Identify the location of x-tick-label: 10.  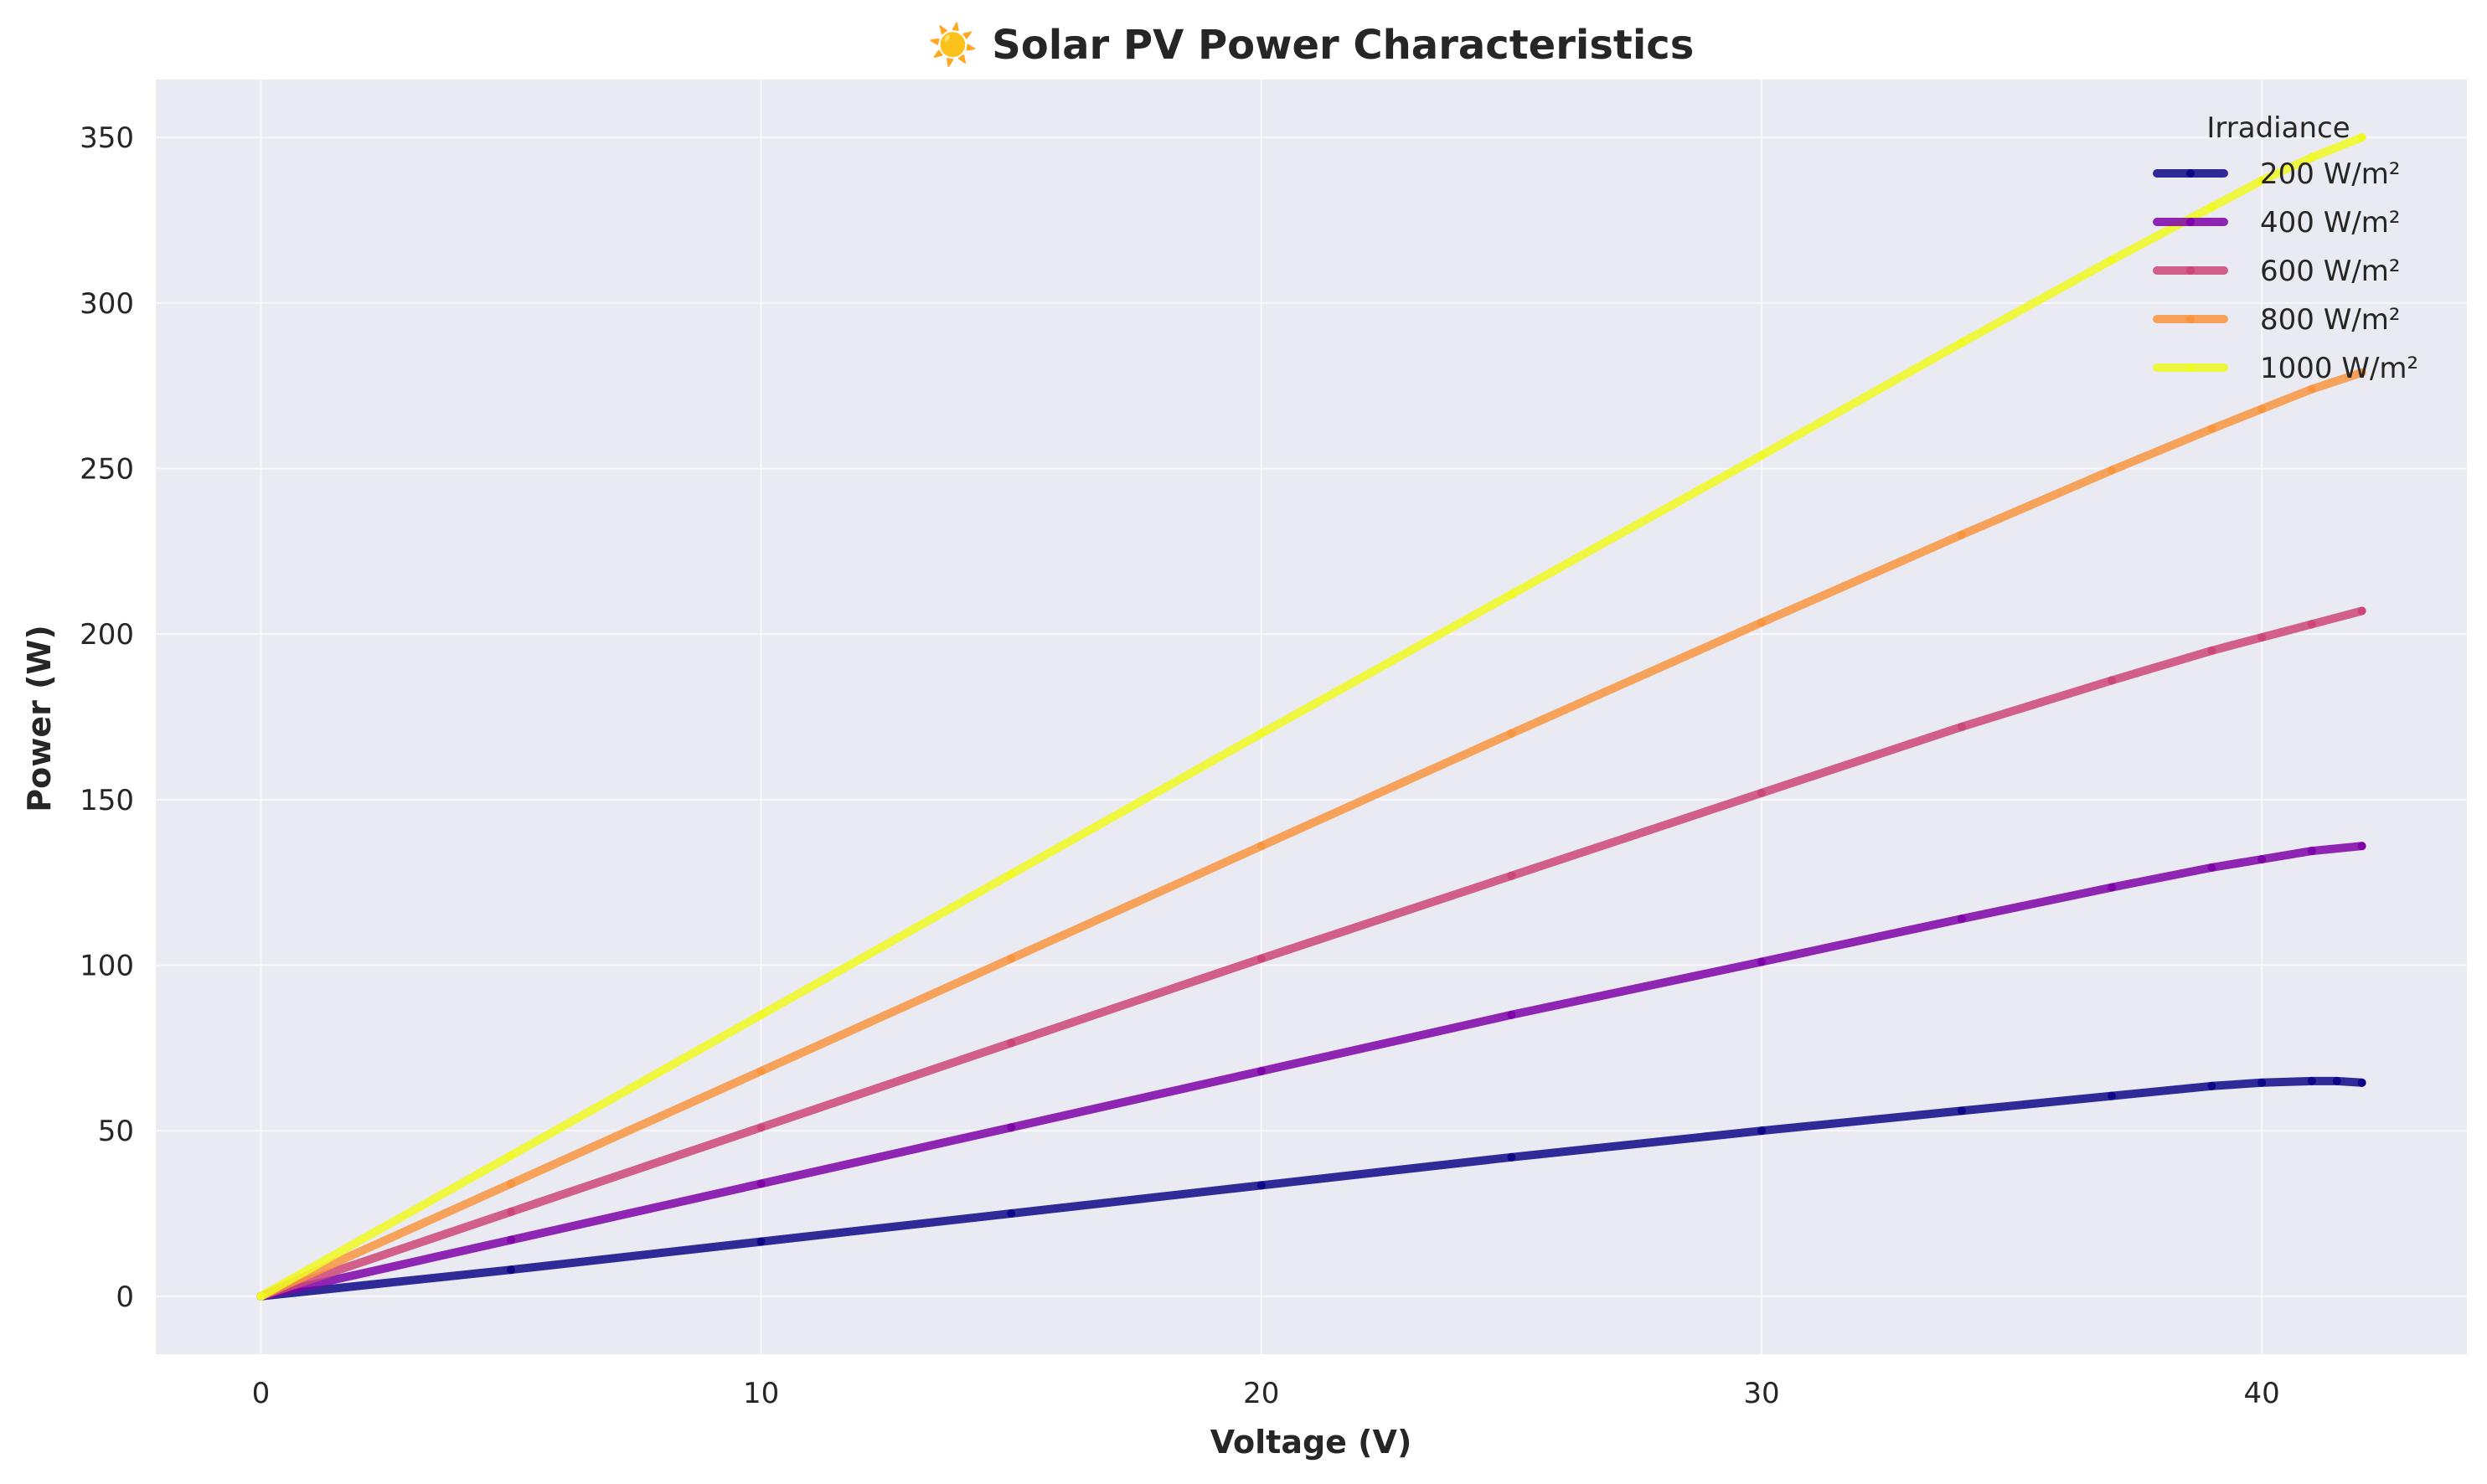
(761, 1393).